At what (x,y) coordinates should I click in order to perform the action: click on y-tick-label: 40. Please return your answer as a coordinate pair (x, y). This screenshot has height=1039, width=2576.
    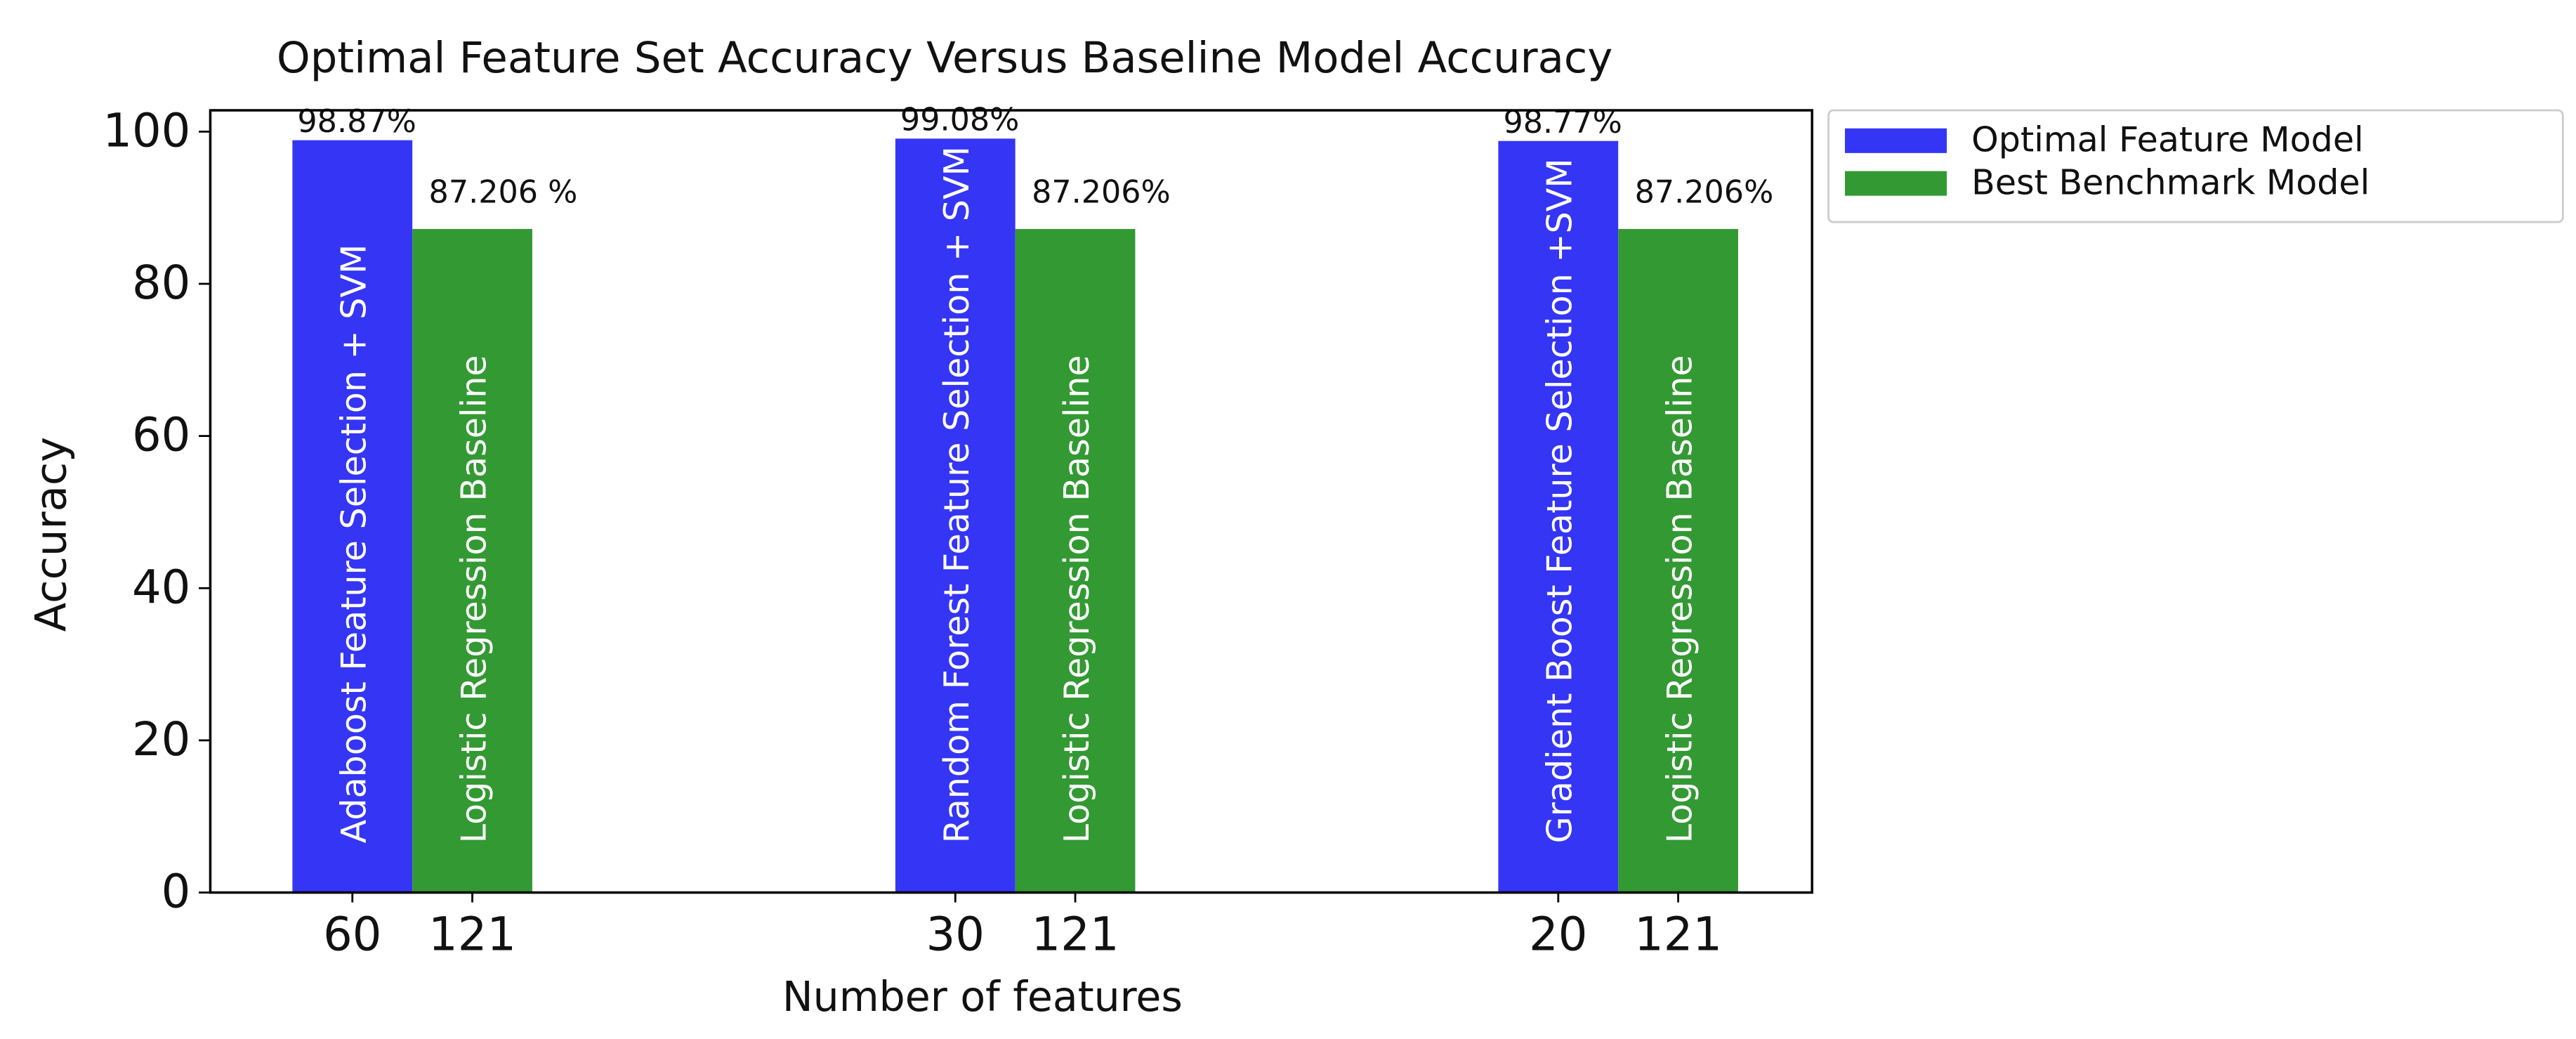
    Looking at the image, I should click on (161, 587).